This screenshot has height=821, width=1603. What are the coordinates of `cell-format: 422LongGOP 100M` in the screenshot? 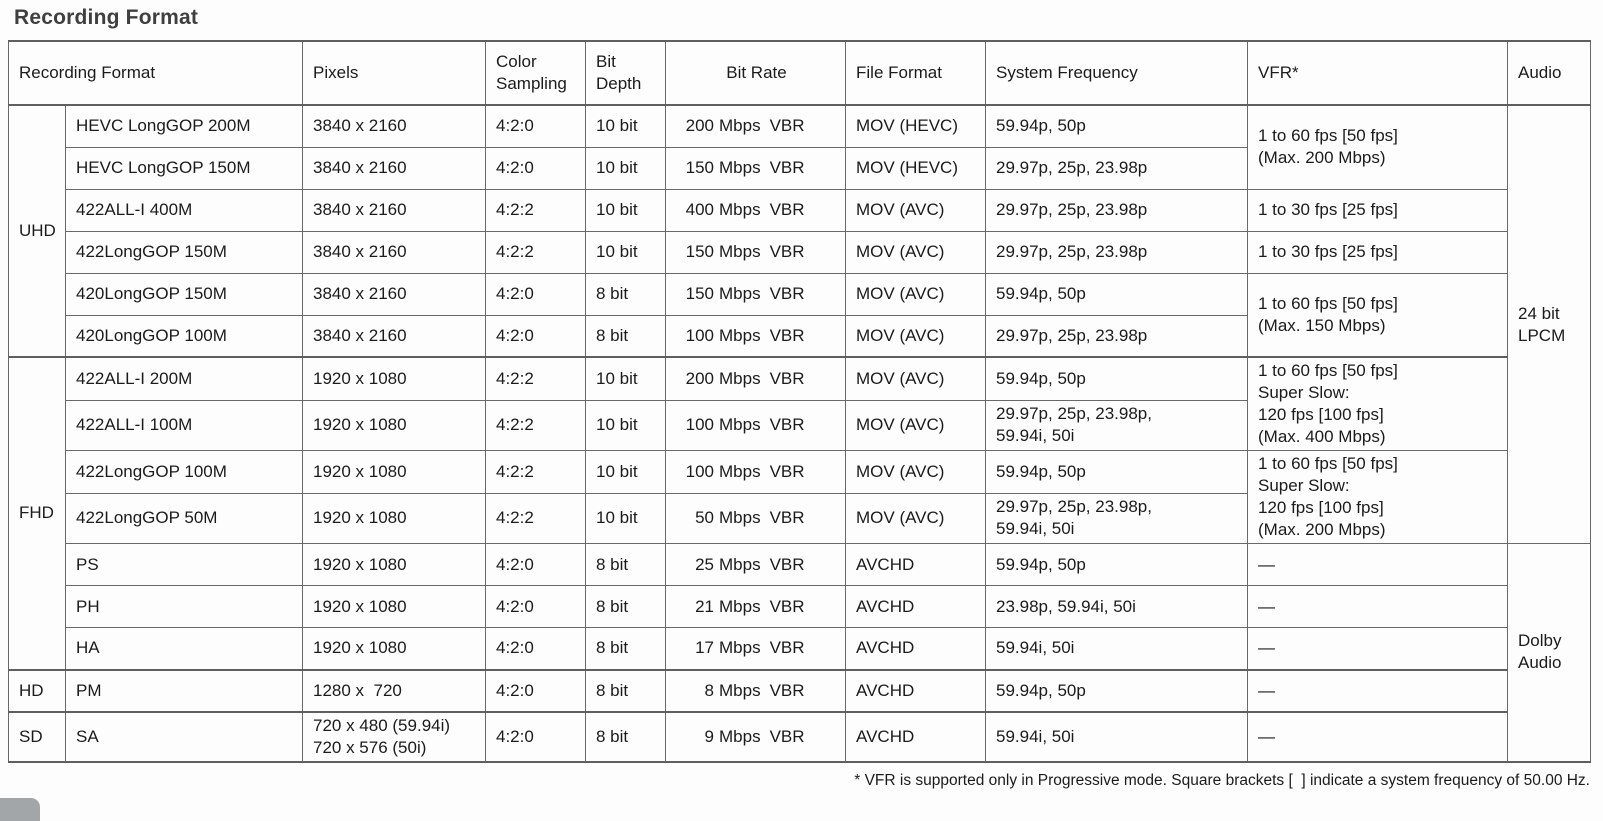 It's located at (184, 472).